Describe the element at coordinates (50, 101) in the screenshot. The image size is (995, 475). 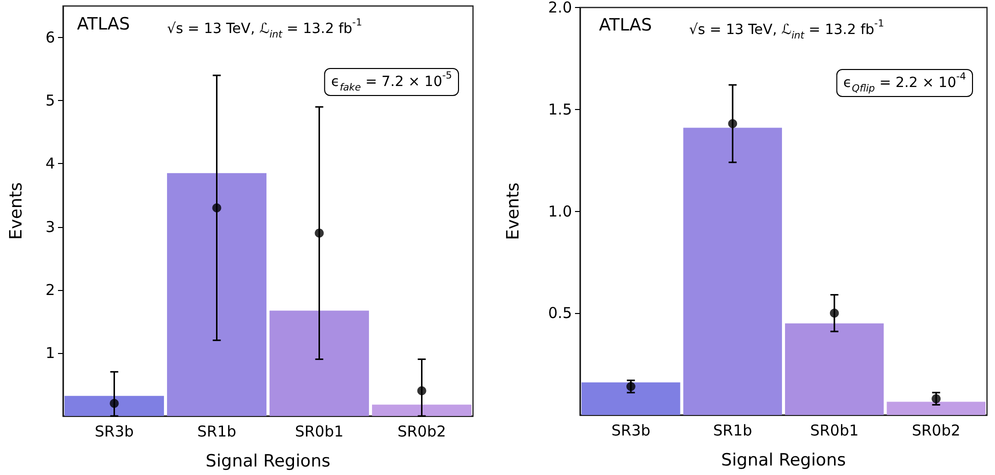
I see `y-tick-label: 5` at that location.